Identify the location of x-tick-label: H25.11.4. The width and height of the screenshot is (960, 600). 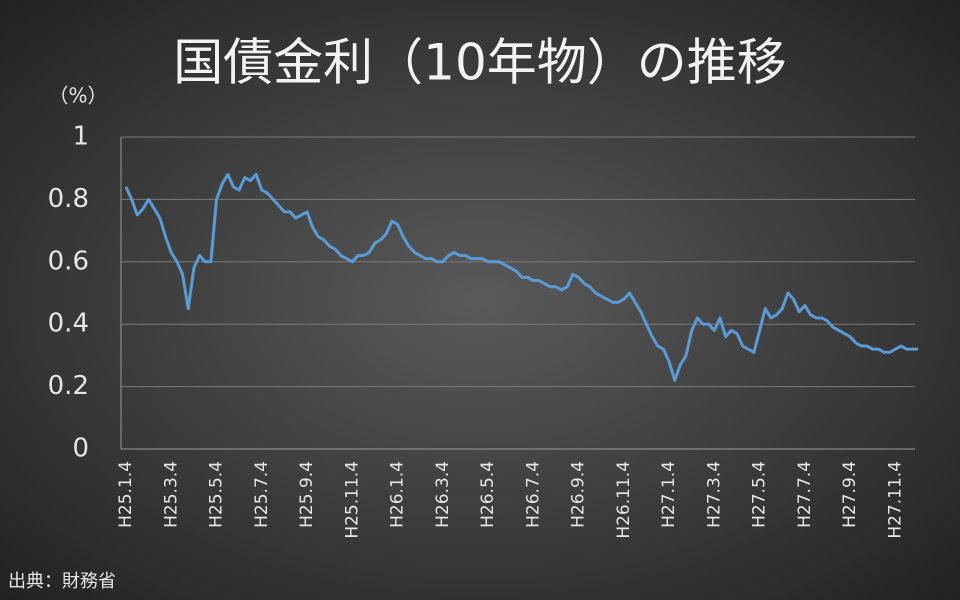
(352, 500).